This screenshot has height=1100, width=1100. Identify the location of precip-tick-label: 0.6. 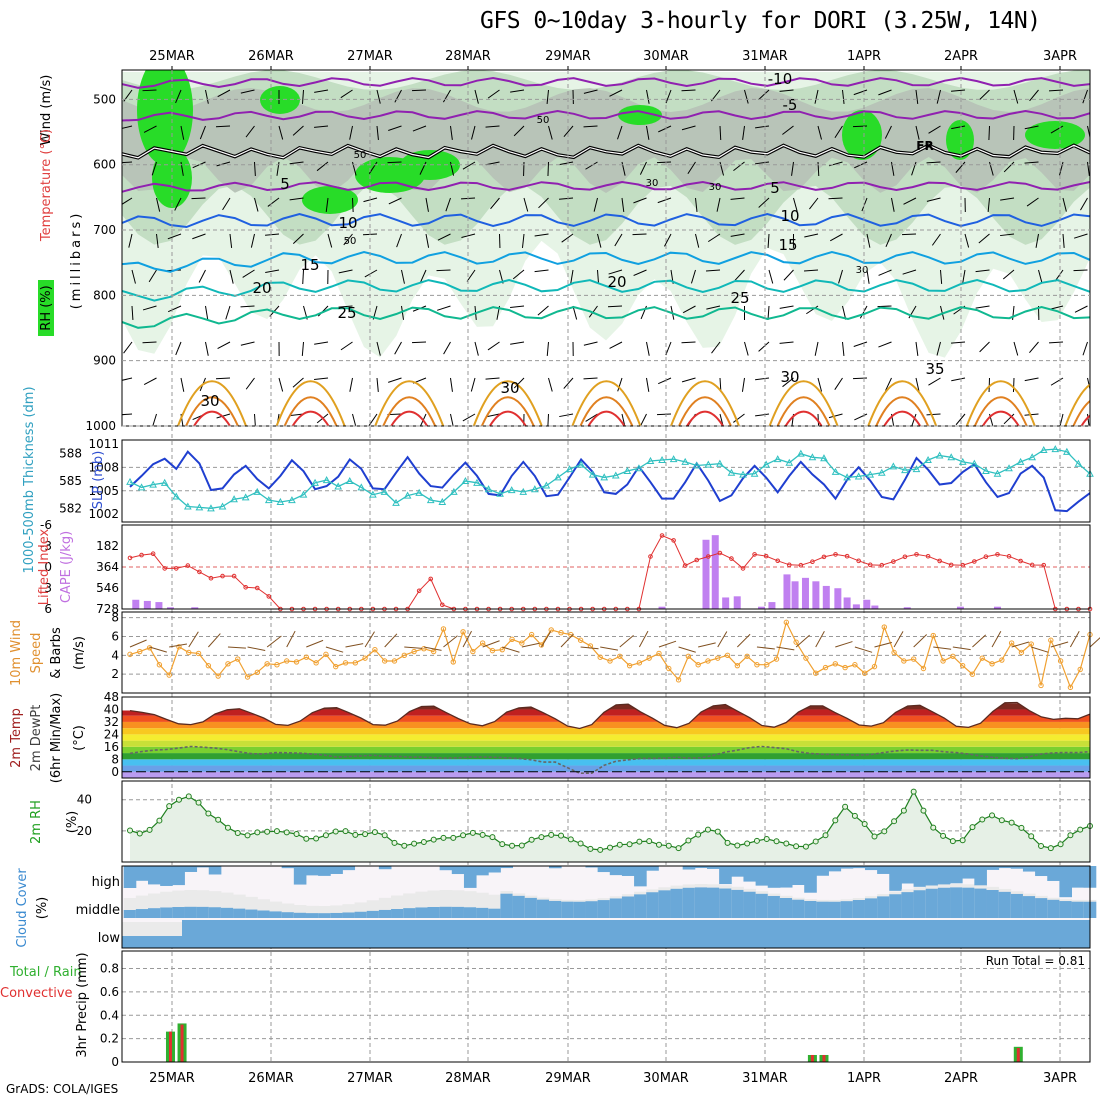
(109, 992).